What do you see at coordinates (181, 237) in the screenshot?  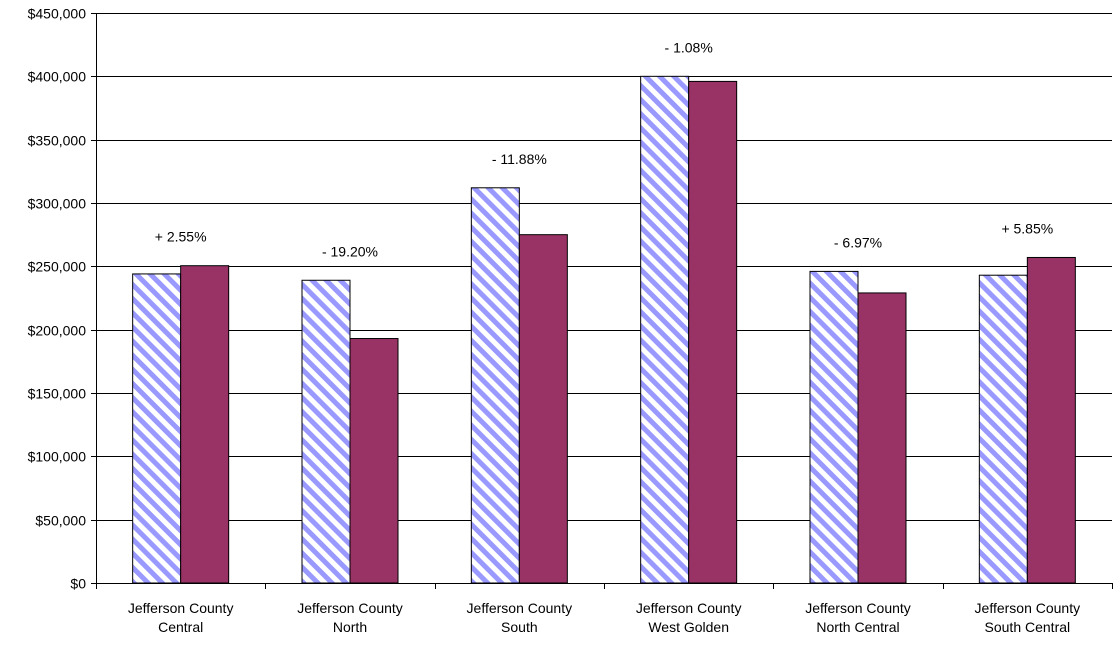 I see `percent-change-label: + 2.55%` at bounding box center [181, 237].